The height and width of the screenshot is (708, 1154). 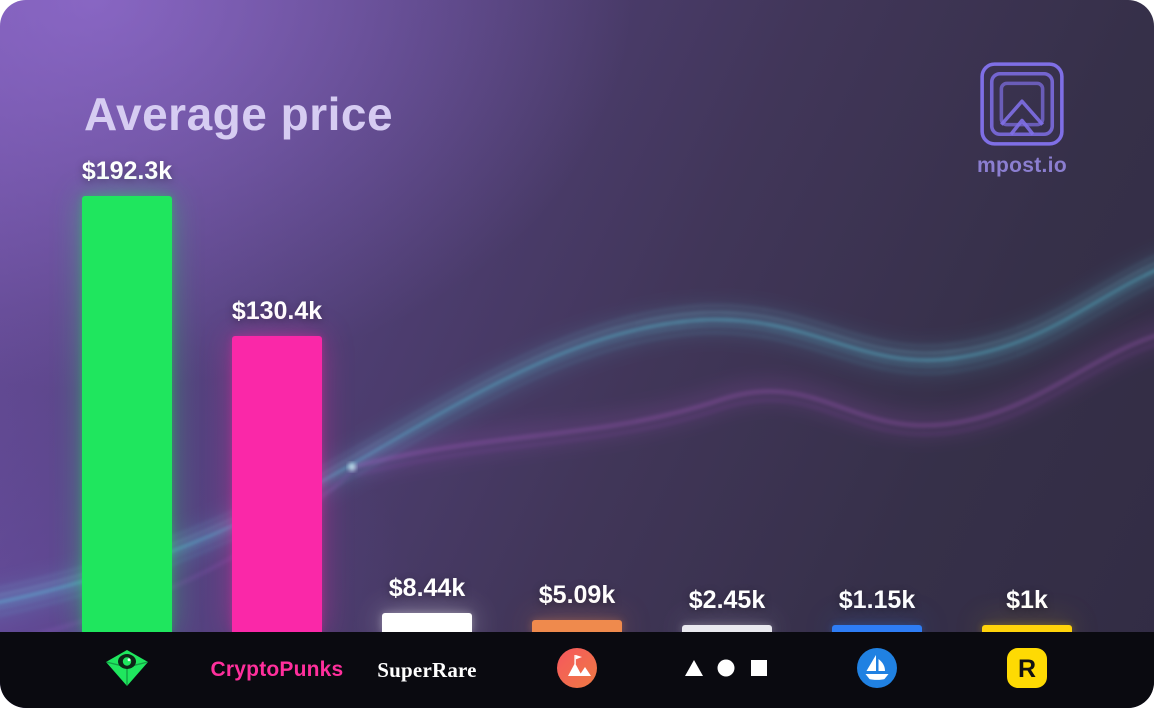 I want to click on bar-group: $1.15k, so click(x=877, y=609).